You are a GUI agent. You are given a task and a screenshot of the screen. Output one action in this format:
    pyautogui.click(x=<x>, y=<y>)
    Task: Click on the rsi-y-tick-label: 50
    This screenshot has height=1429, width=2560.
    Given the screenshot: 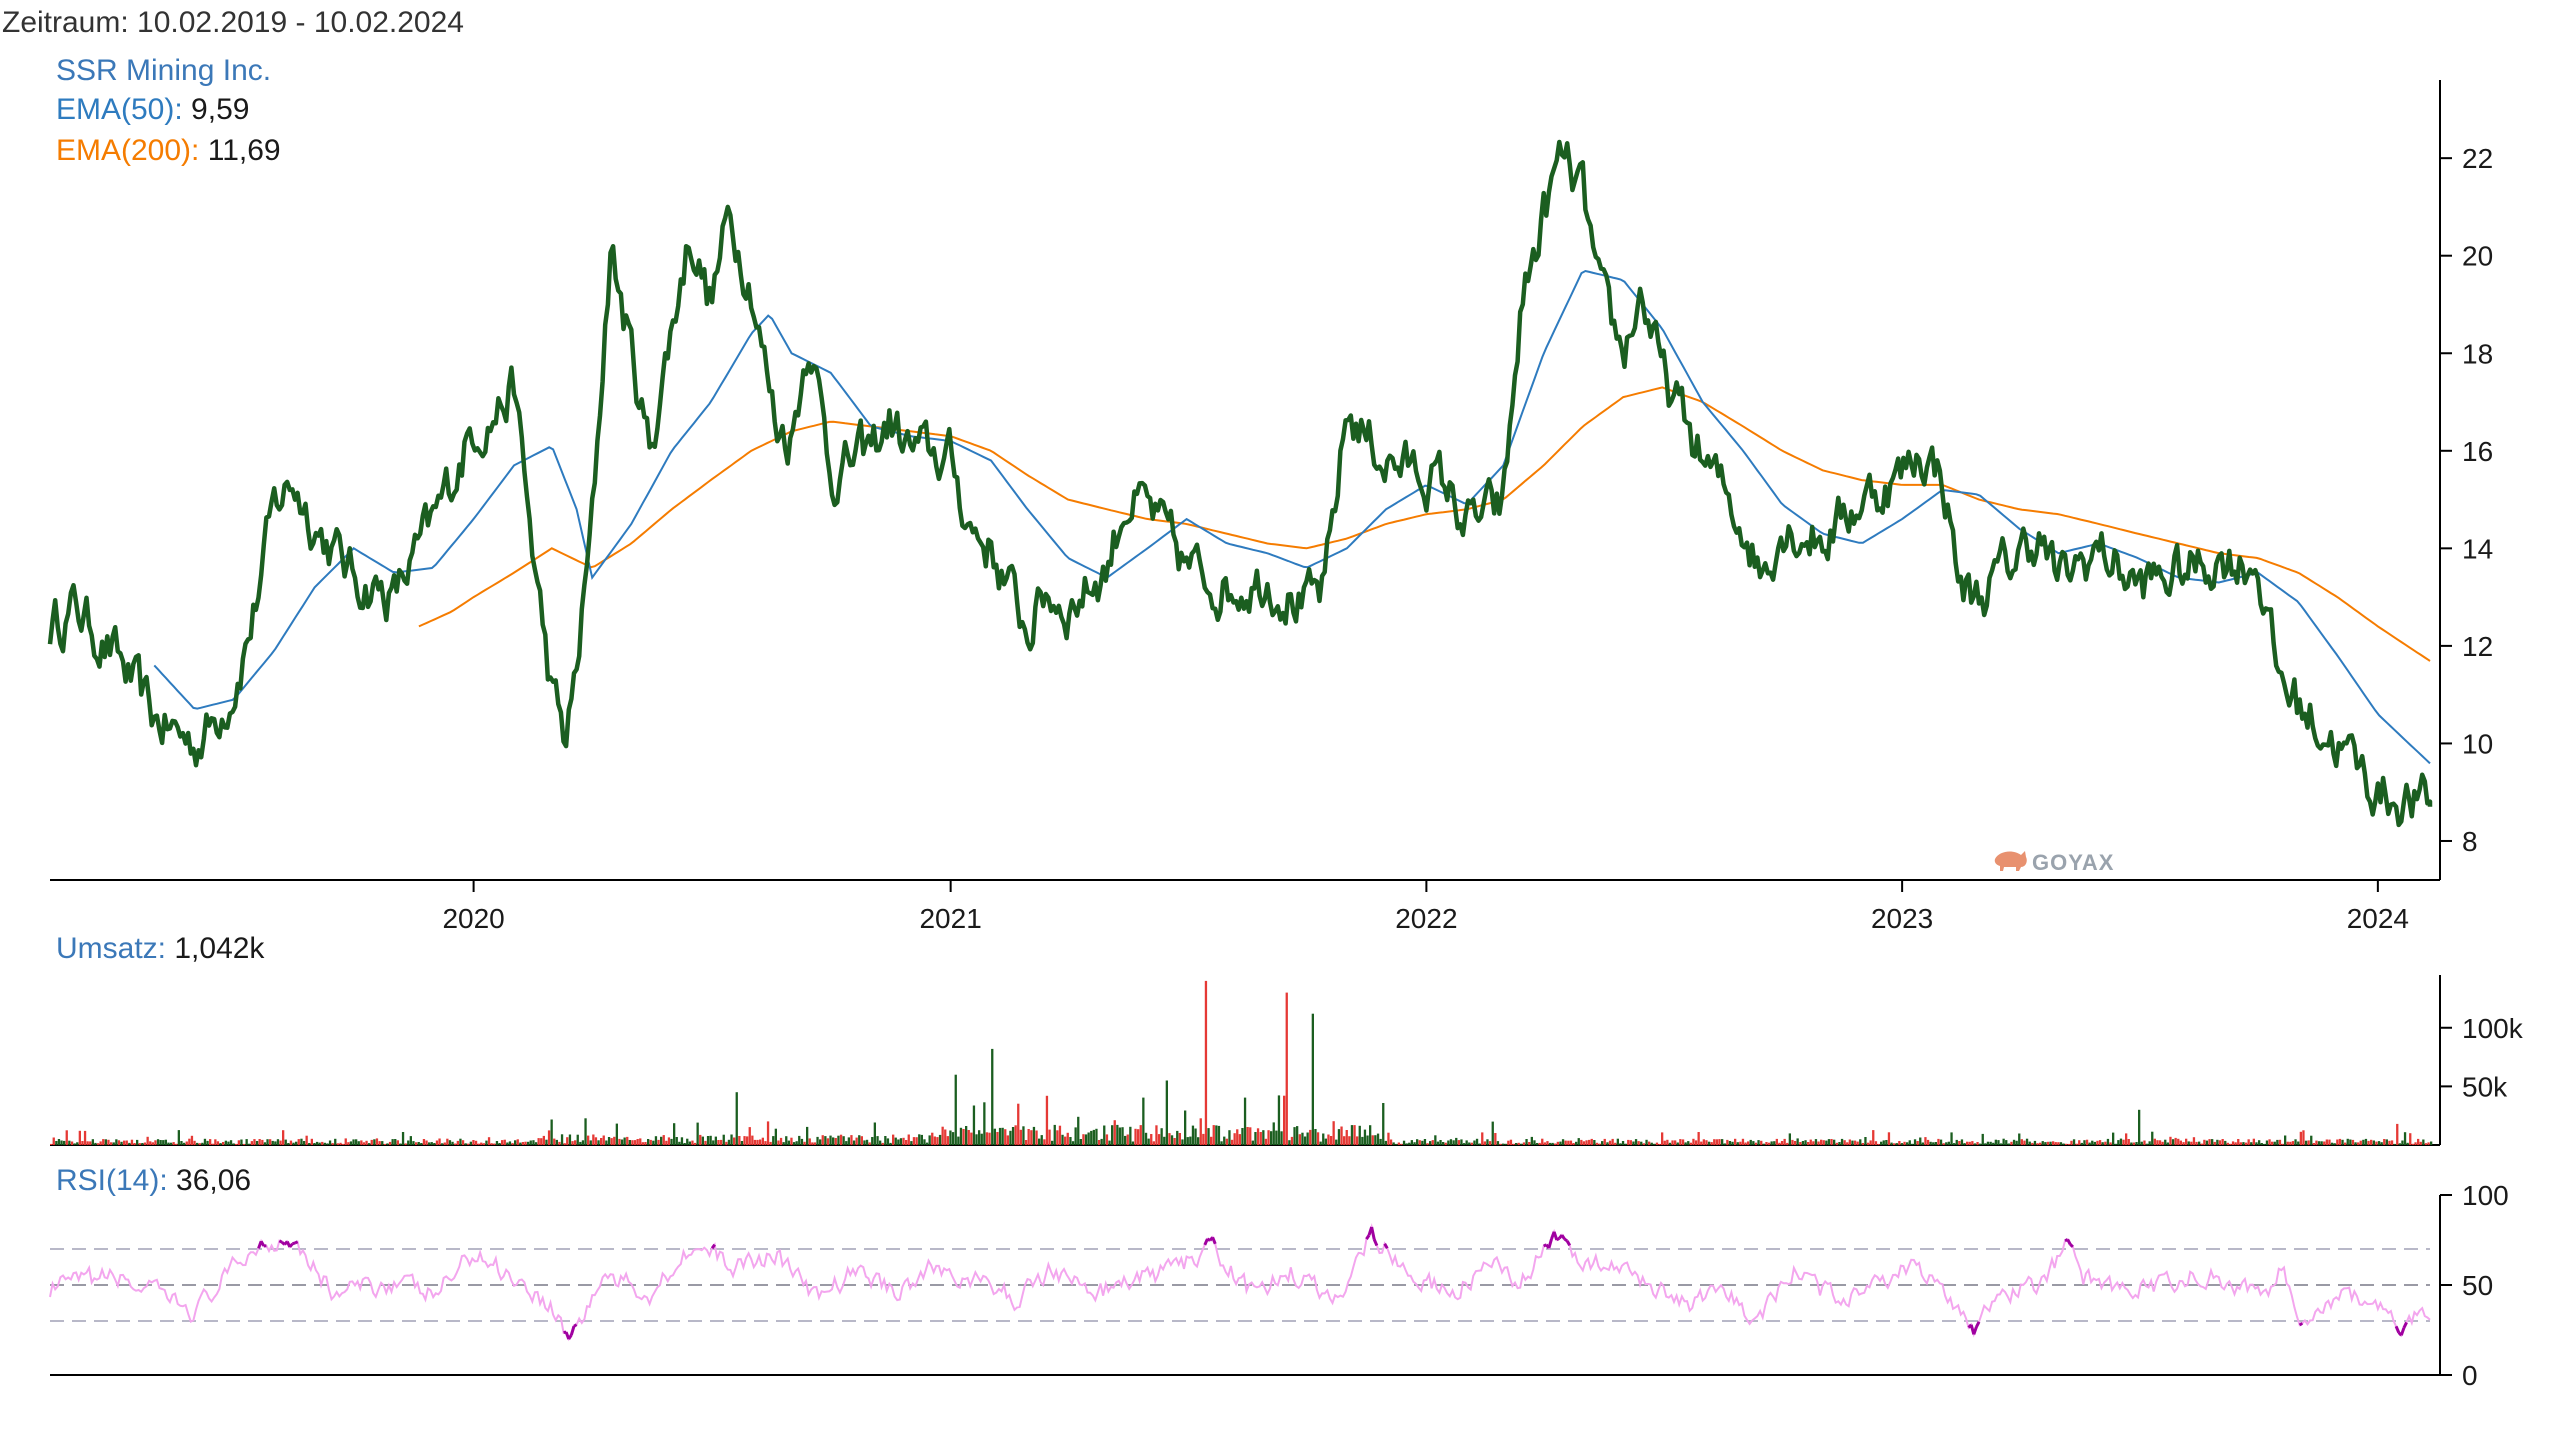 What is the action you would take?
    pyautogui.click(x=2477, y=1285)
    